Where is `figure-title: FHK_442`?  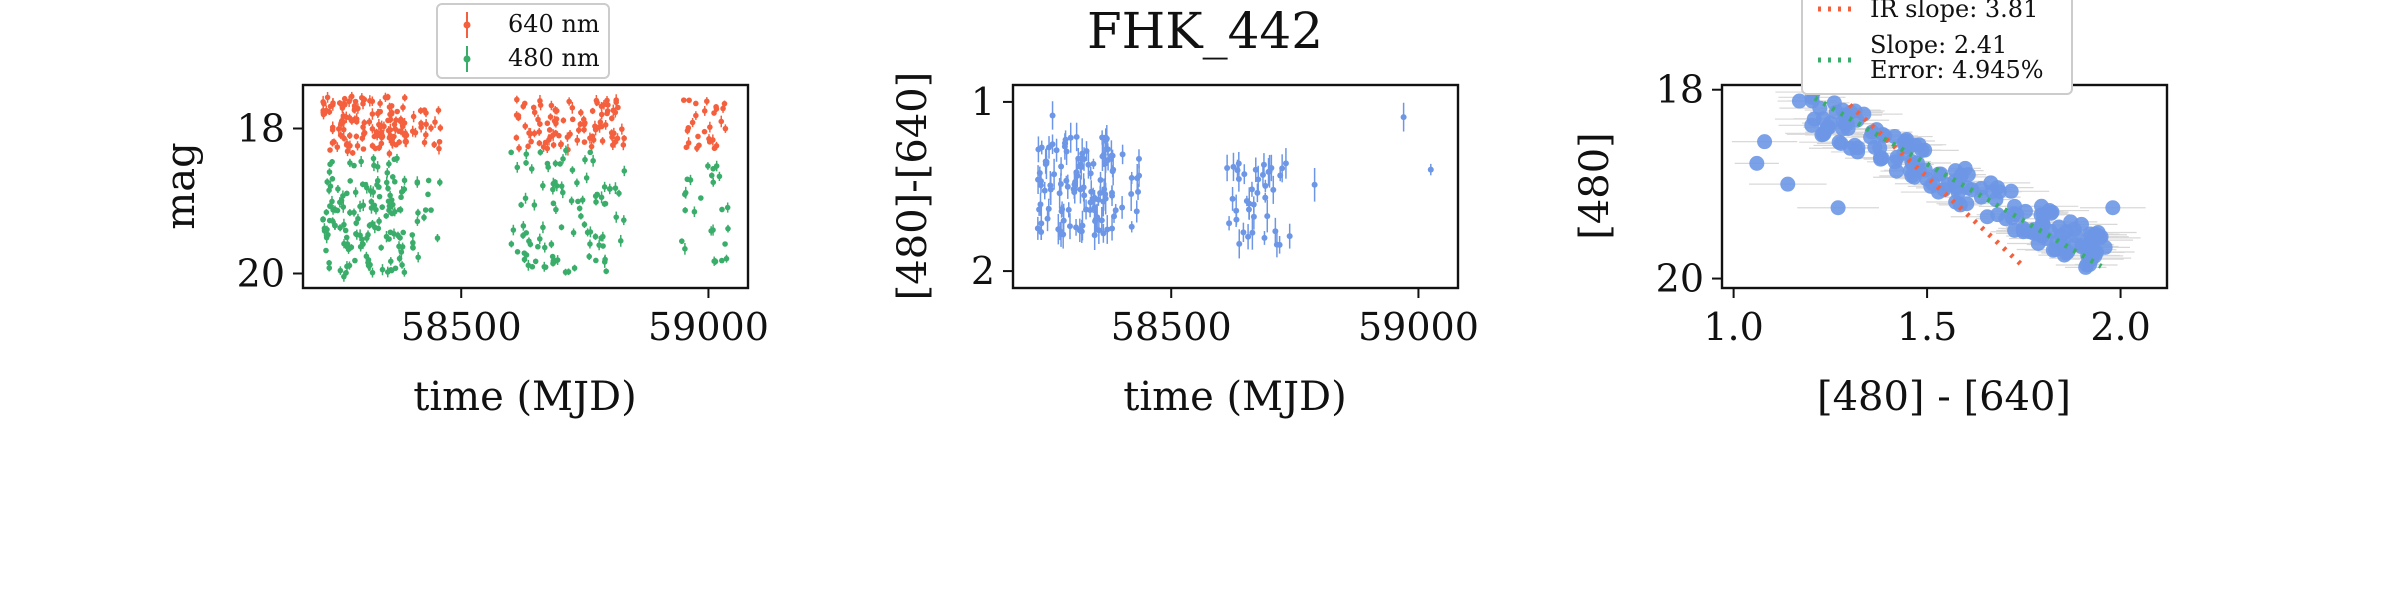 figure-title: FHK_442 is located at coordinates (1205, 31).